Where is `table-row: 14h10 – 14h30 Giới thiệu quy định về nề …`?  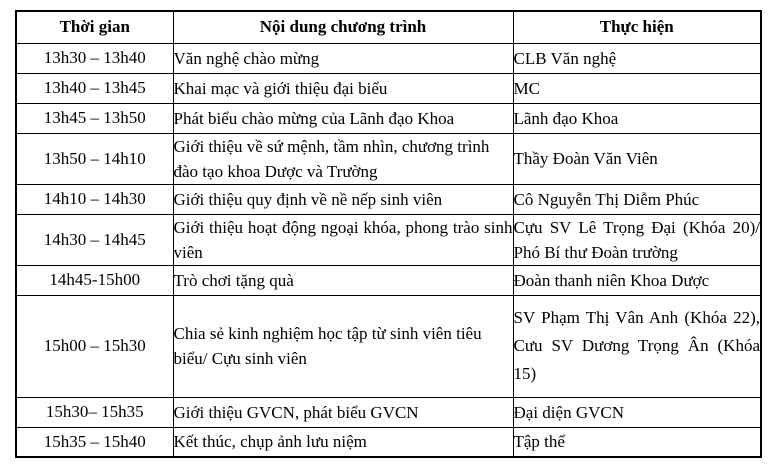 table-row: 14h10 – 14h30 Giới thiệu quy định về nề … is located at coordinates (388, 199).